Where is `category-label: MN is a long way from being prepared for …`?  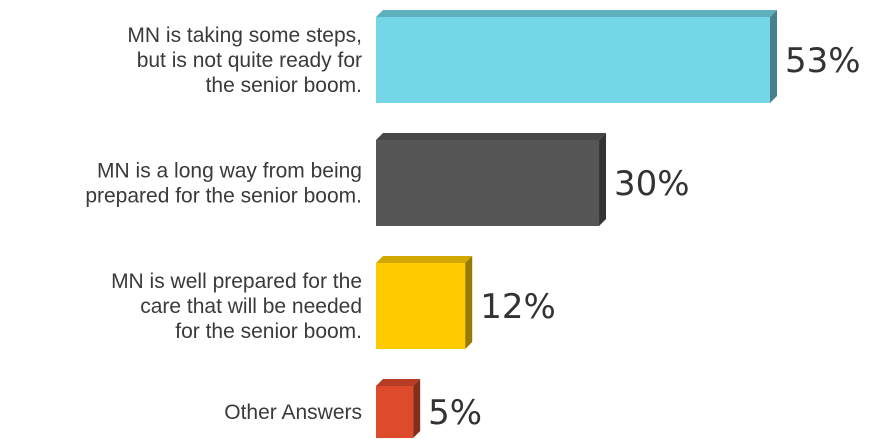 category-label: MN is a long way from being prepared for … is located at coordinates (223, 184).